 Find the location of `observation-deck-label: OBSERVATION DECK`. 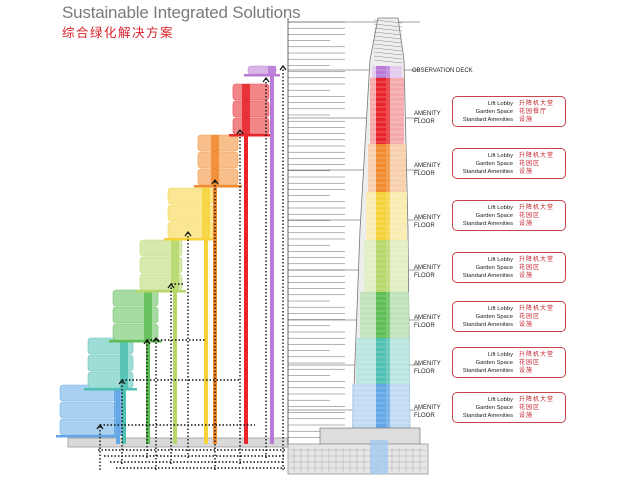

observation-deck-label: OBSERVATION DECK is located at coordinates (442, 71).